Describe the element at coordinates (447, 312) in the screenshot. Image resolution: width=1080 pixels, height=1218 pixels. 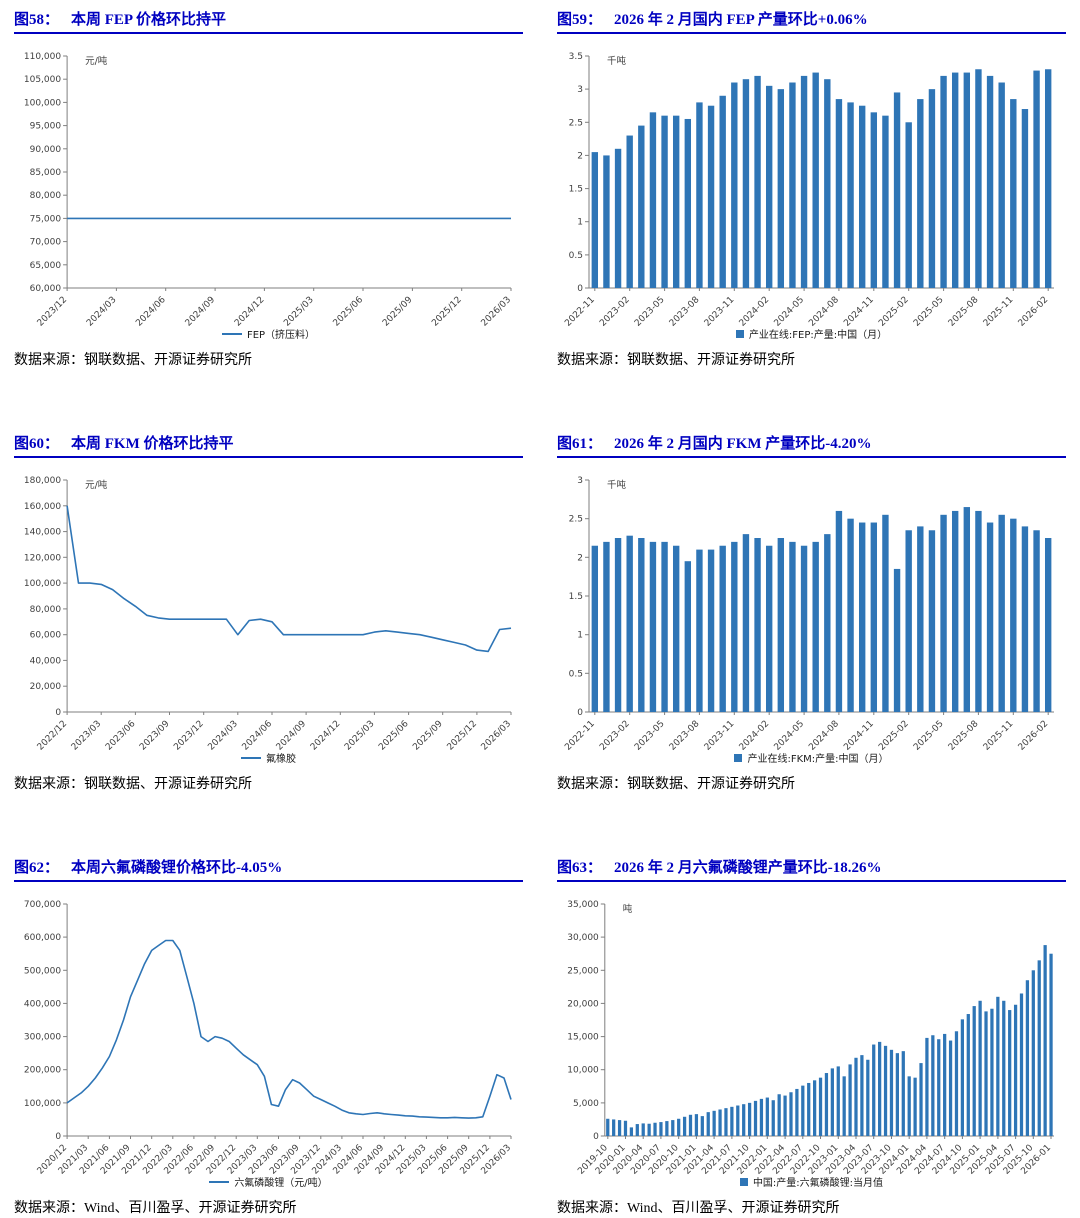
I see `svg-text: 2025/12` at that location.